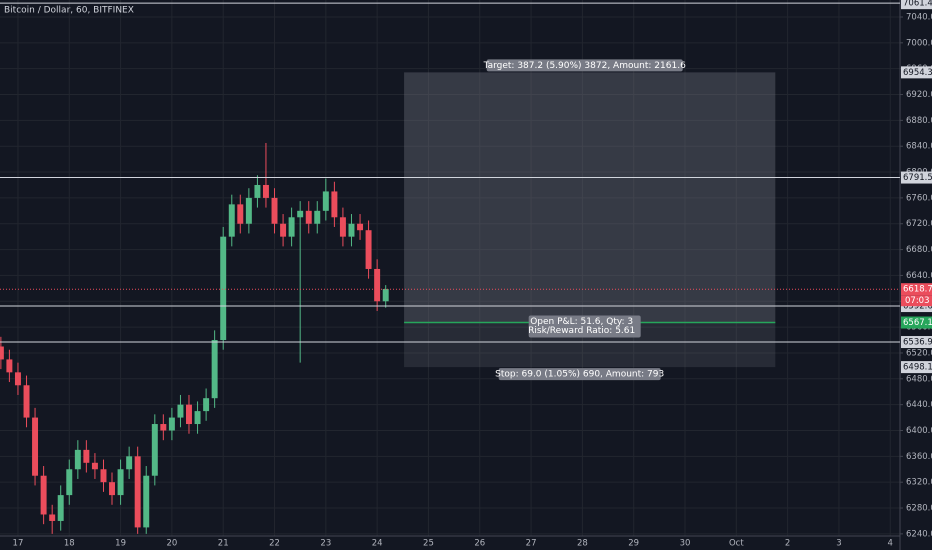 This screenshot has height=550, width=932. What do you see at coordinates (919, 431) in the screenshot?
I see `y-tick-label: 6400.0` at bounding box center [919, 431].